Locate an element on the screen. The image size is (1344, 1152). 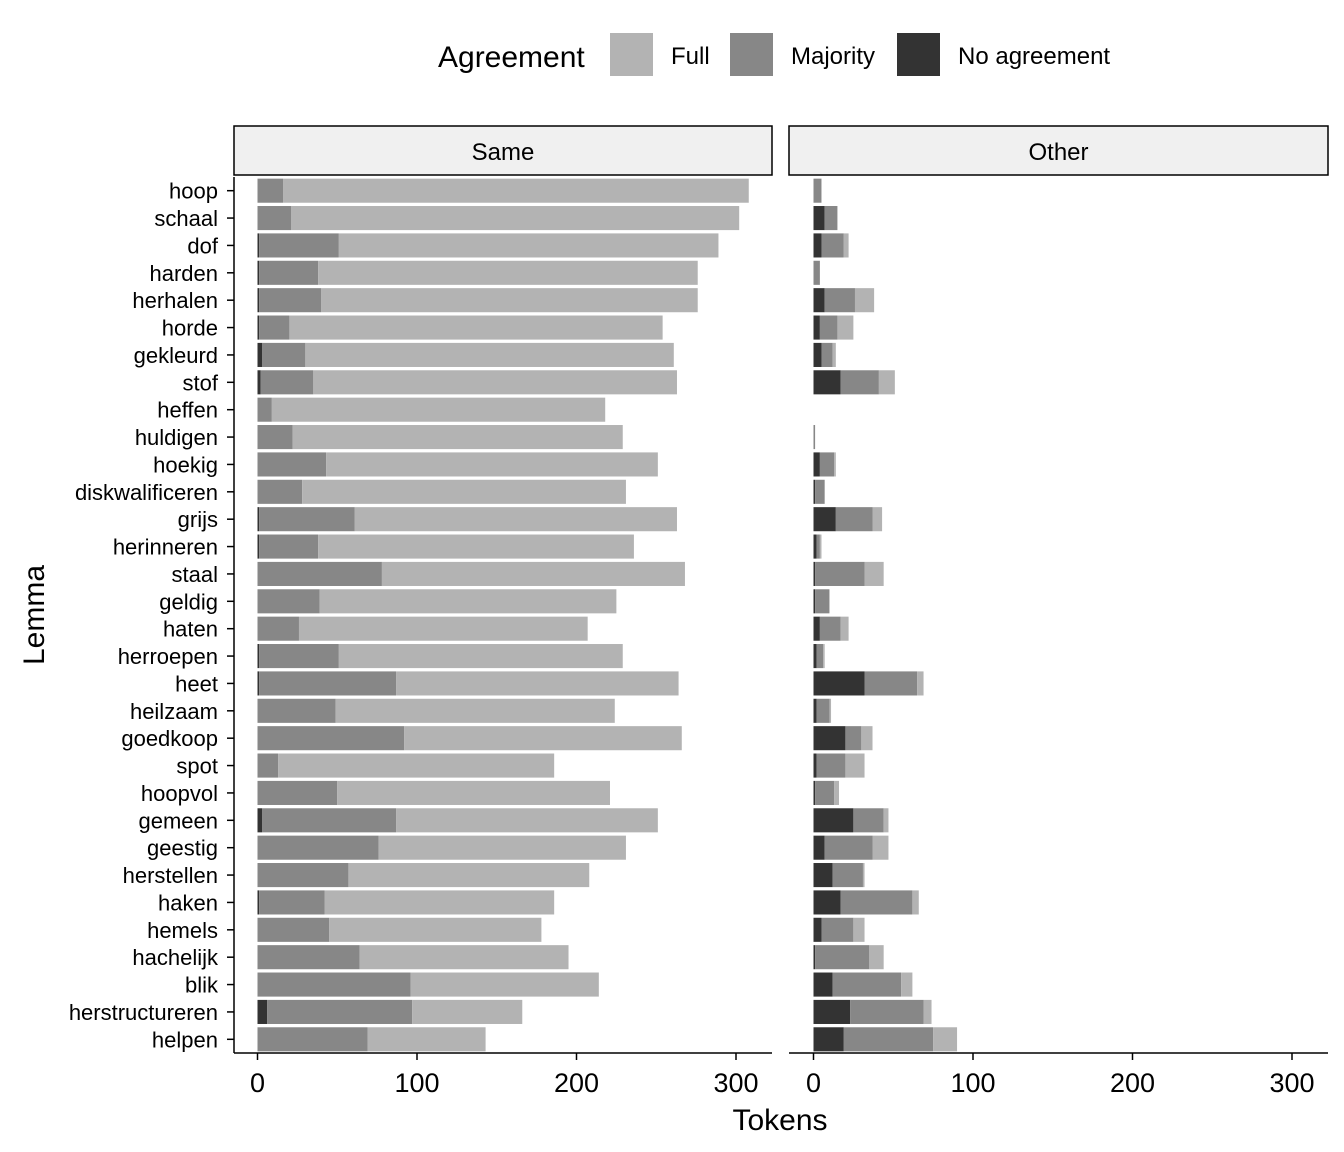
bar-herhalen-no-agreement is located at coordinates (258, 300).